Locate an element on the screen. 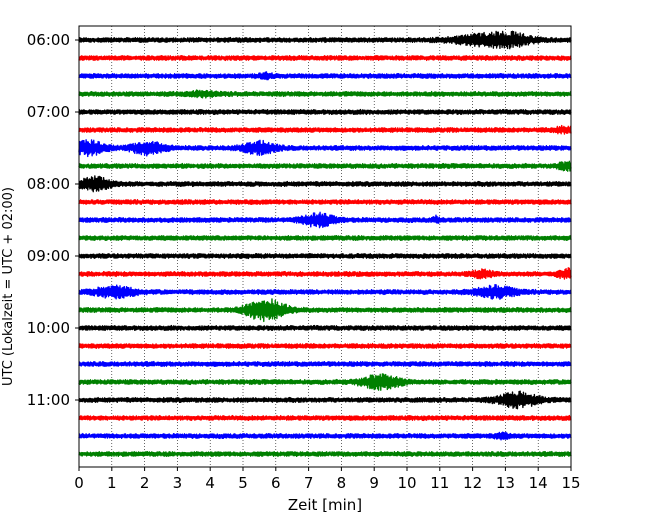  x-tick-label: 1 is located at coordinates (112, 483).